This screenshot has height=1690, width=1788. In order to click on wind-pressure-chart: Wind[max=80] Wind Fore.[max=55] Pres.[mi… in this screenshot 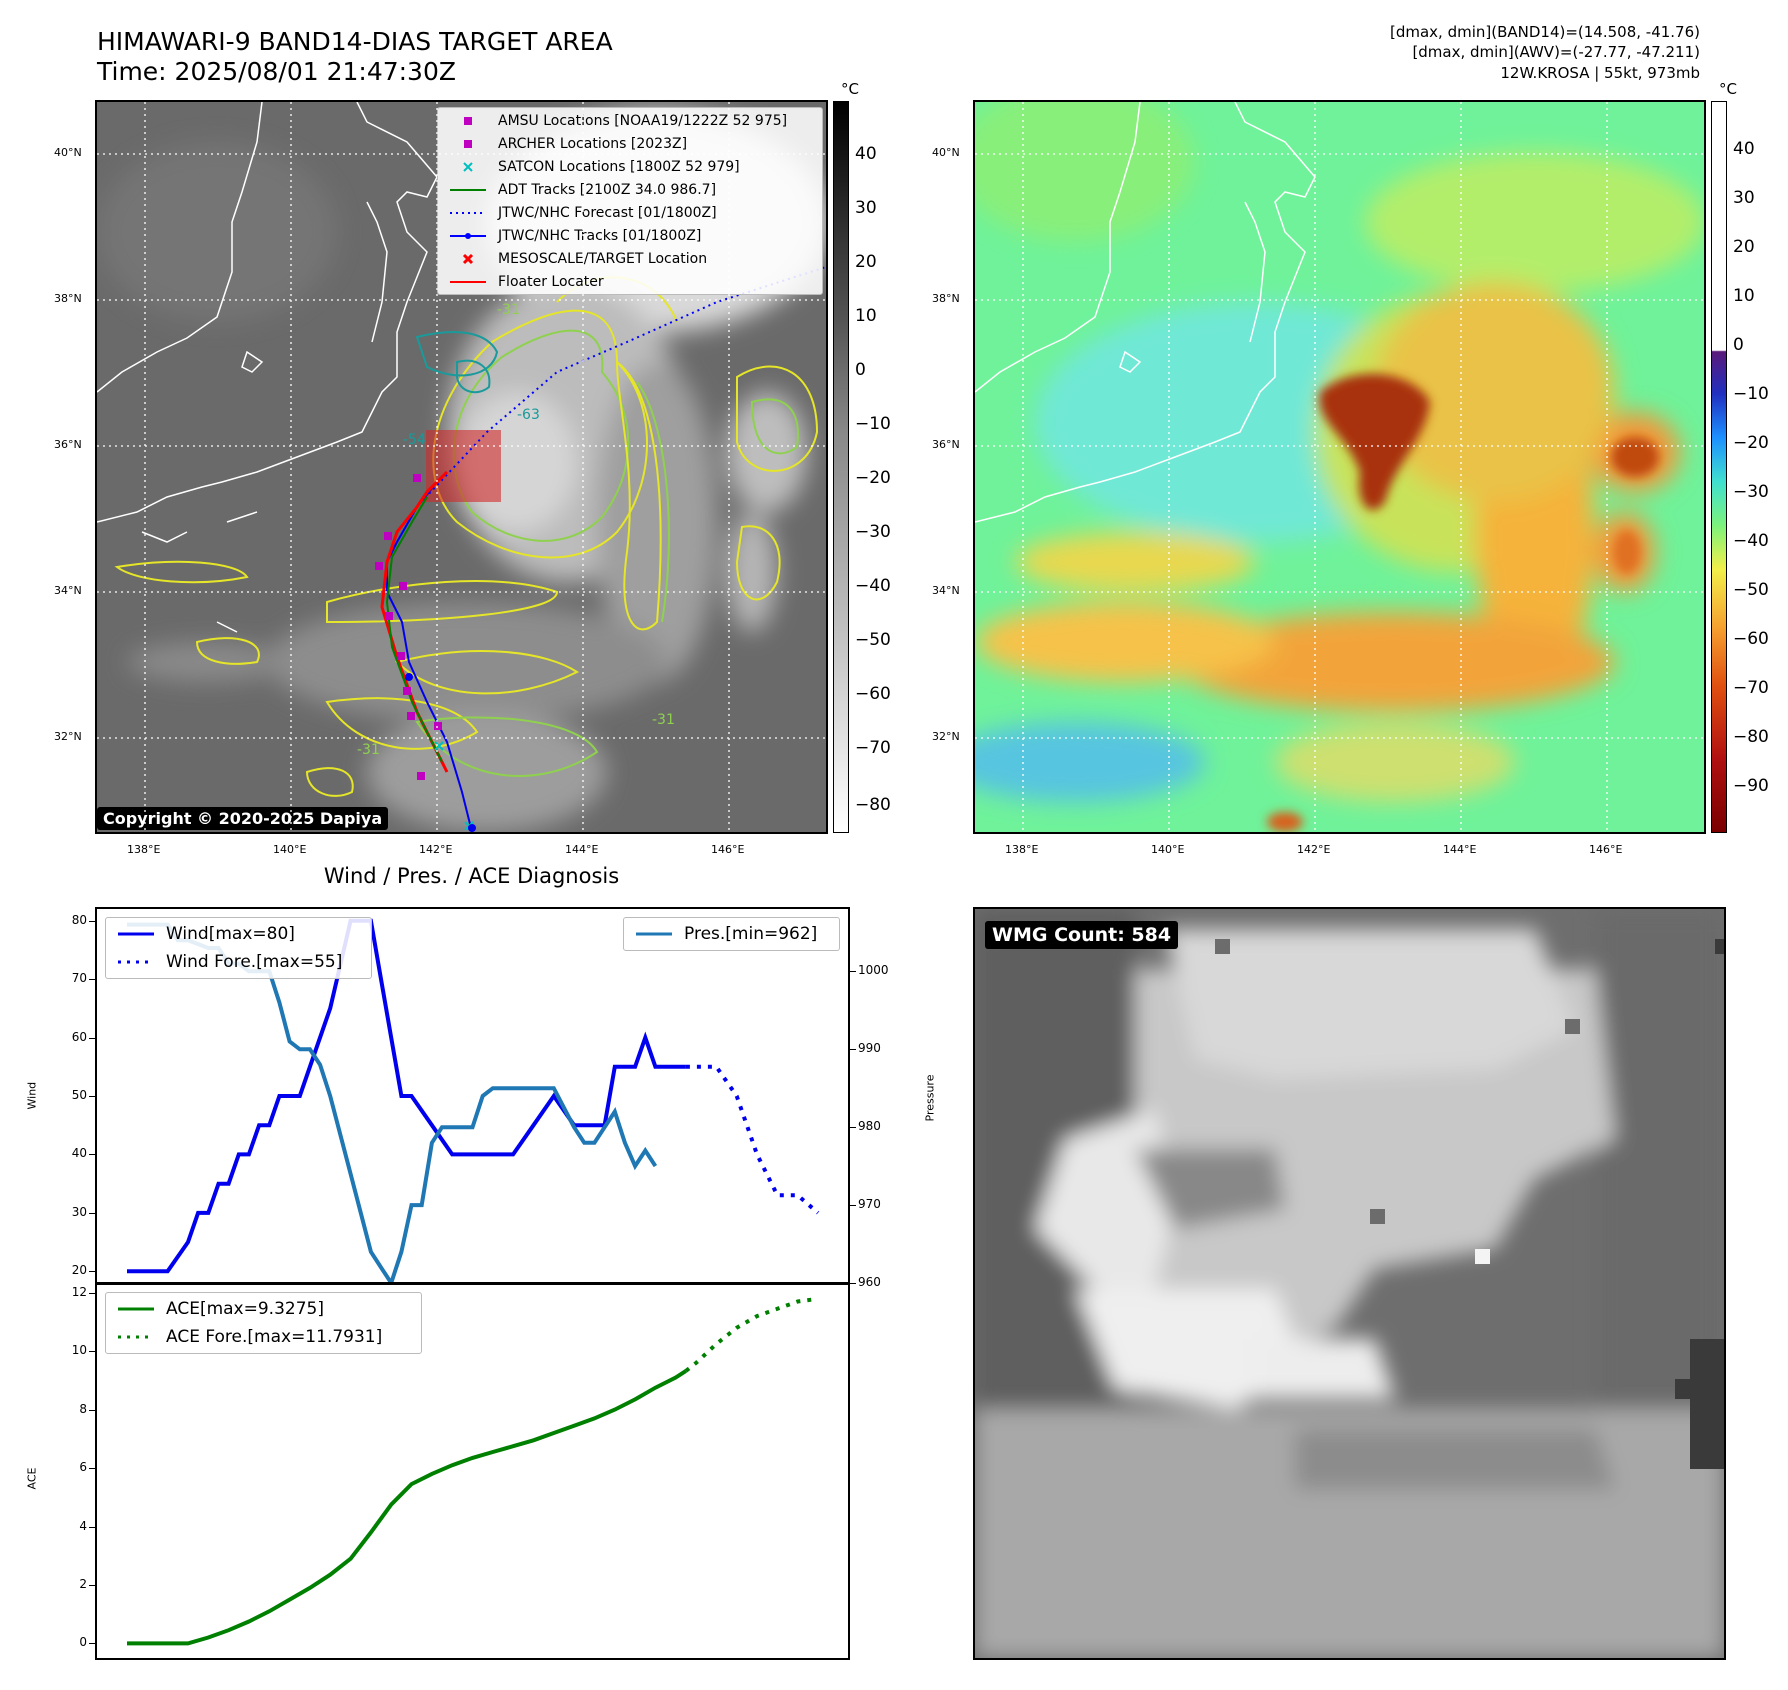, I will do `click(472, 1096)`.